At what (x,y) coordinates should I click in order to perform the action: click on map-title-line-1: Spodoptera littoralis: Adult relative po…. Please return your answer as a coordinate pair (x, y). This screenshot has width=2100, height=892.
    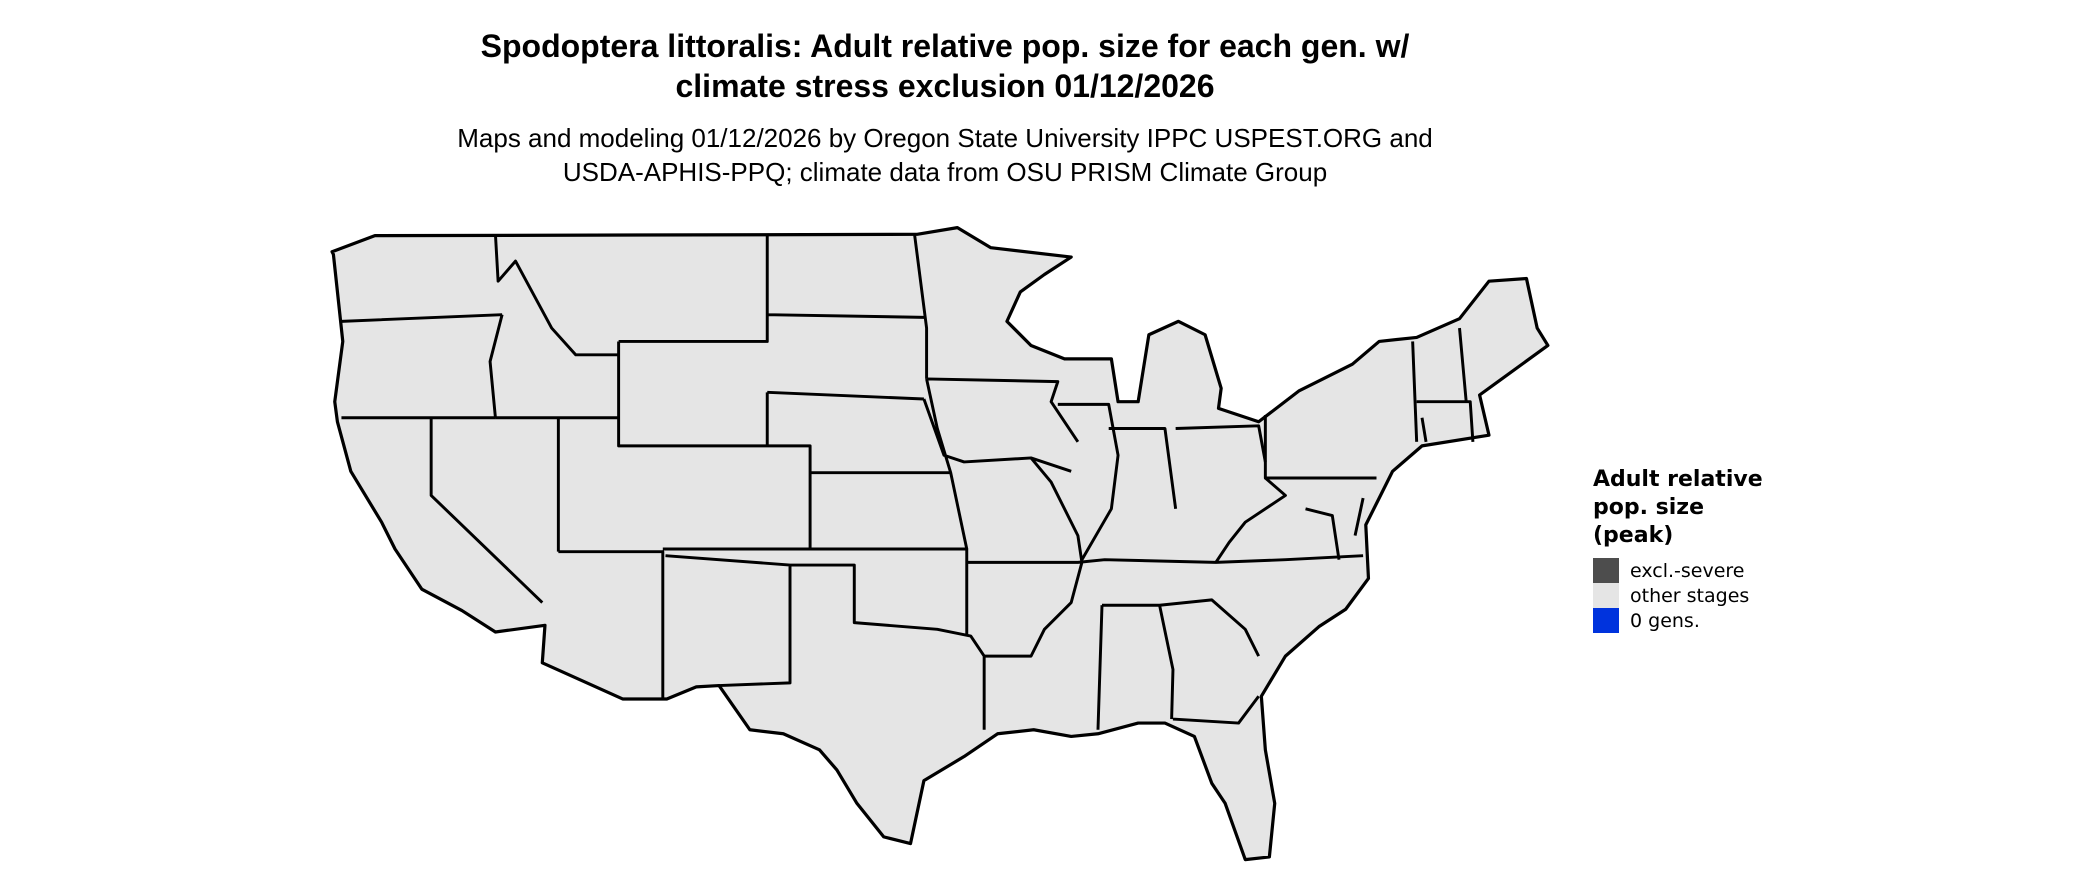
    Looking at the image, I should click on (945, 46).